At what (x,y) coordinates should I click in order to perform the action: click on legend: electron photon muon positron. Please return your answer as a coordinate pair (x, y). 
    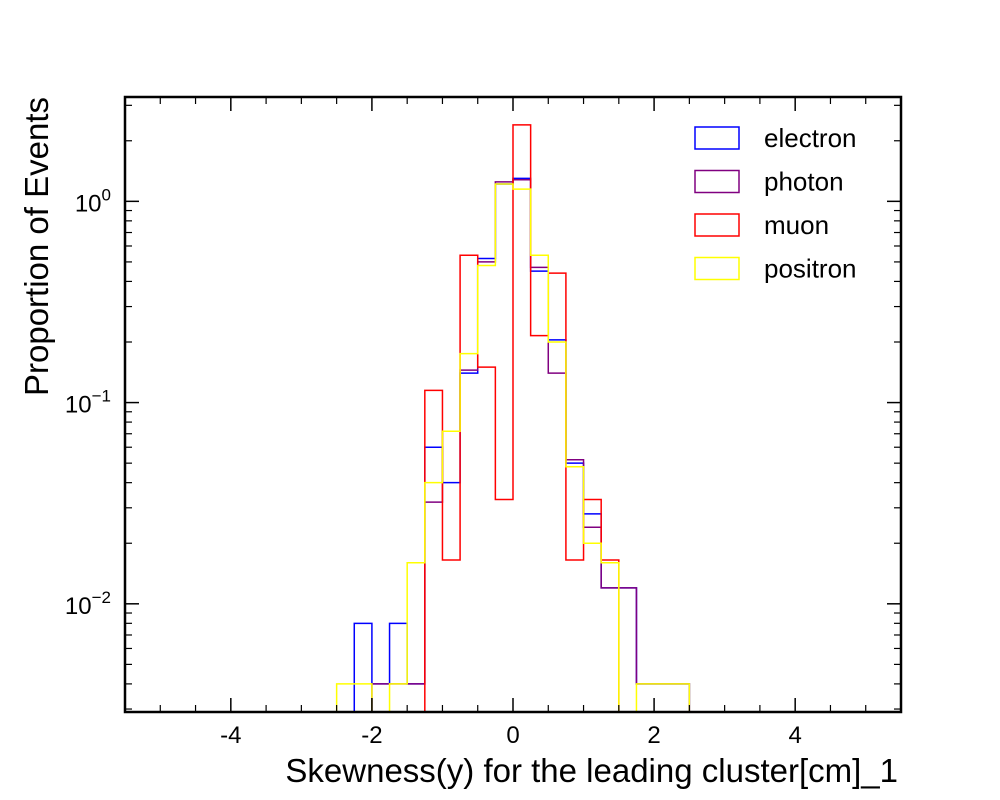
    Looking at the image, I should click on (775, 203).